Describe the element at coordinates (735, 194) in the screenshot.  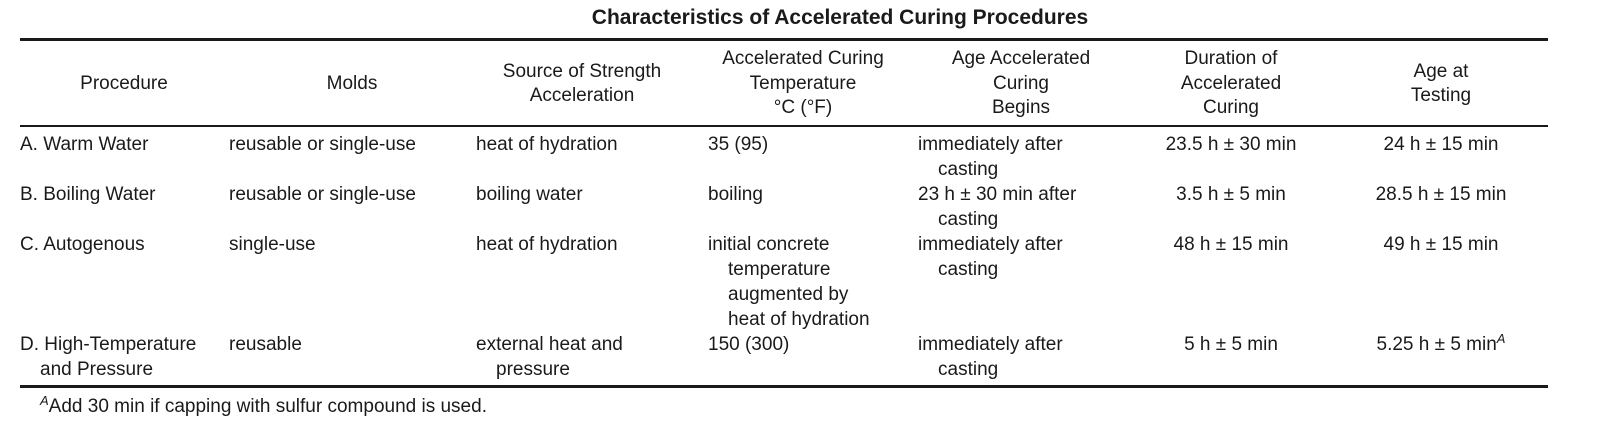
I see `cell-line: boiling` at that location.